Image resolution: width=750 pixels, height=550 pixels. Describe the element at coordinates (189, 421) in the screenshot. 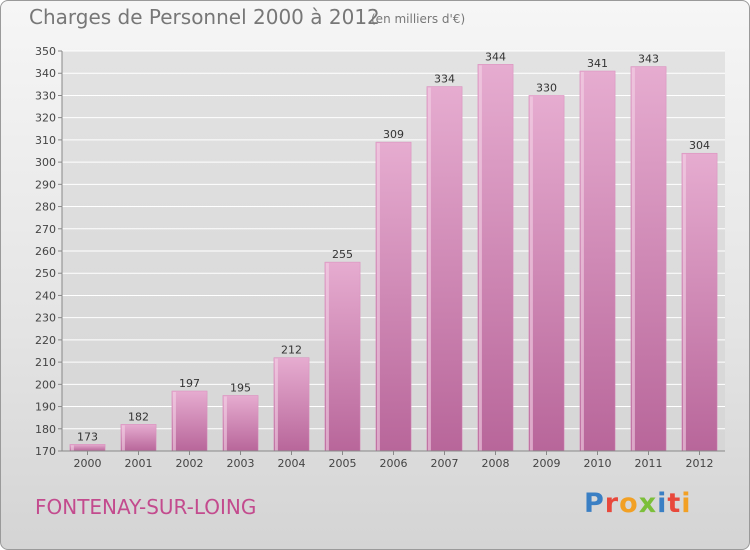

I see `bar-2002` at that location.